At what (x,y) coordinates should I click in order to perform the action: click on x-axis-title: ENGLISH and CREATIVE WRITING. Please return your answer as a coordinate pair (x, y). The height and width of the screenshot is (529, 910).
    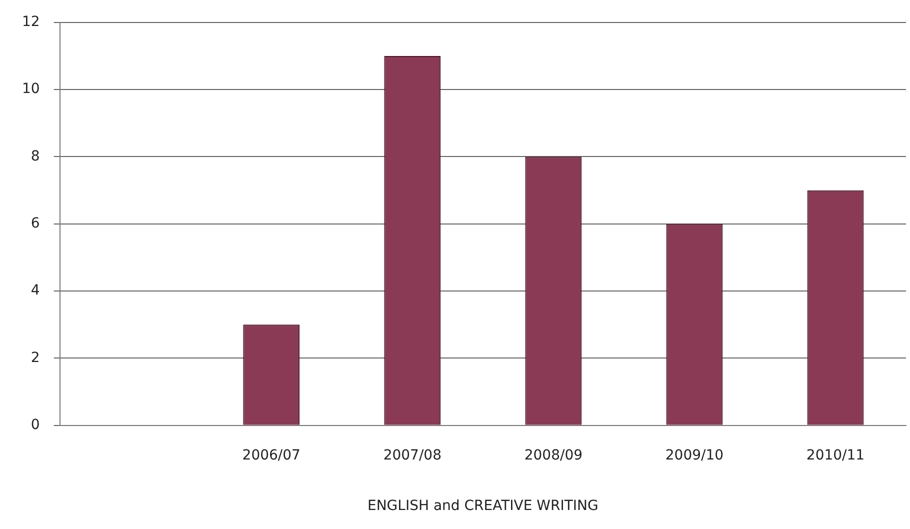
    Looking at the image, I should click on (482, 506).